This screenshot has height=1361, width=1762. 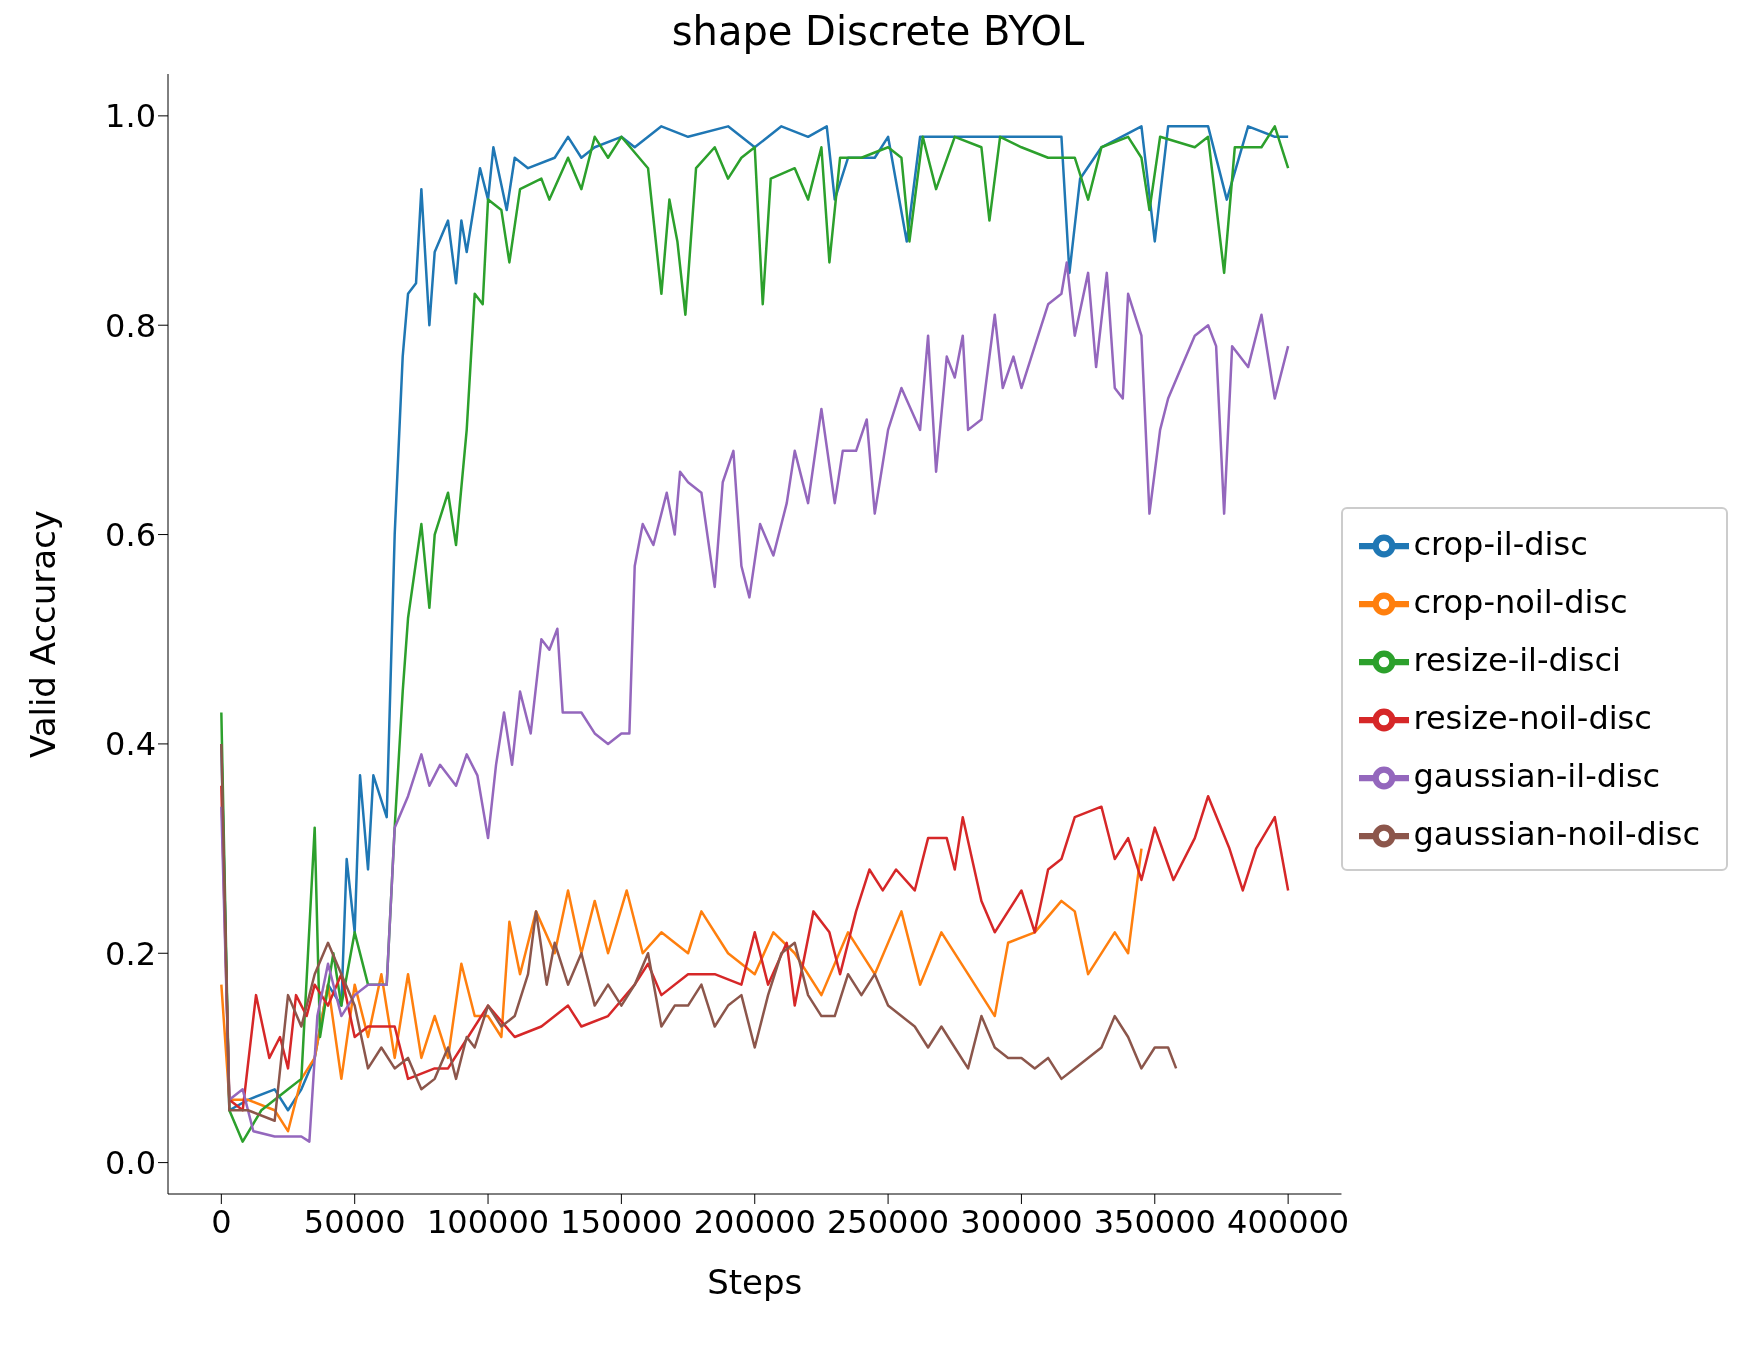 I want to click on x-tick-label: 300000, so click(x=1021, y=1221).